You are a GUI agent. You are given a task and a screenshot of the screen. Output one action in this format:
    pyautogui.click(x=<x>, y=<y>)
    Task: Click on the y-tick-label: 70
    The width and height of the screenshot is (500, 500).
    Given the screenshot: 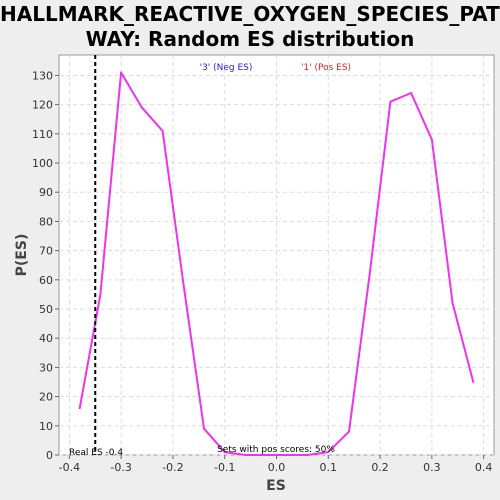 What is the action you would take?
    pyautogui.click(x=46, y=251)
    